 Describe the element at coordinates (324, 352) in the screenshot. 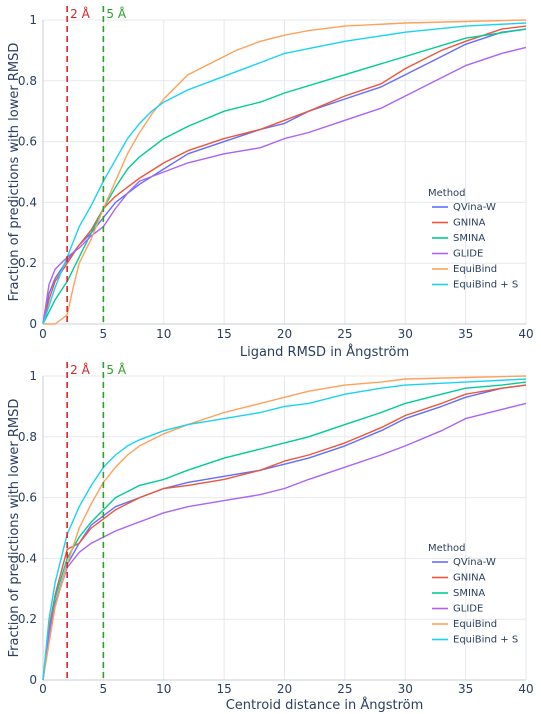

I see `x-axis-title: Ligand RMSD in Ångström` at that location.